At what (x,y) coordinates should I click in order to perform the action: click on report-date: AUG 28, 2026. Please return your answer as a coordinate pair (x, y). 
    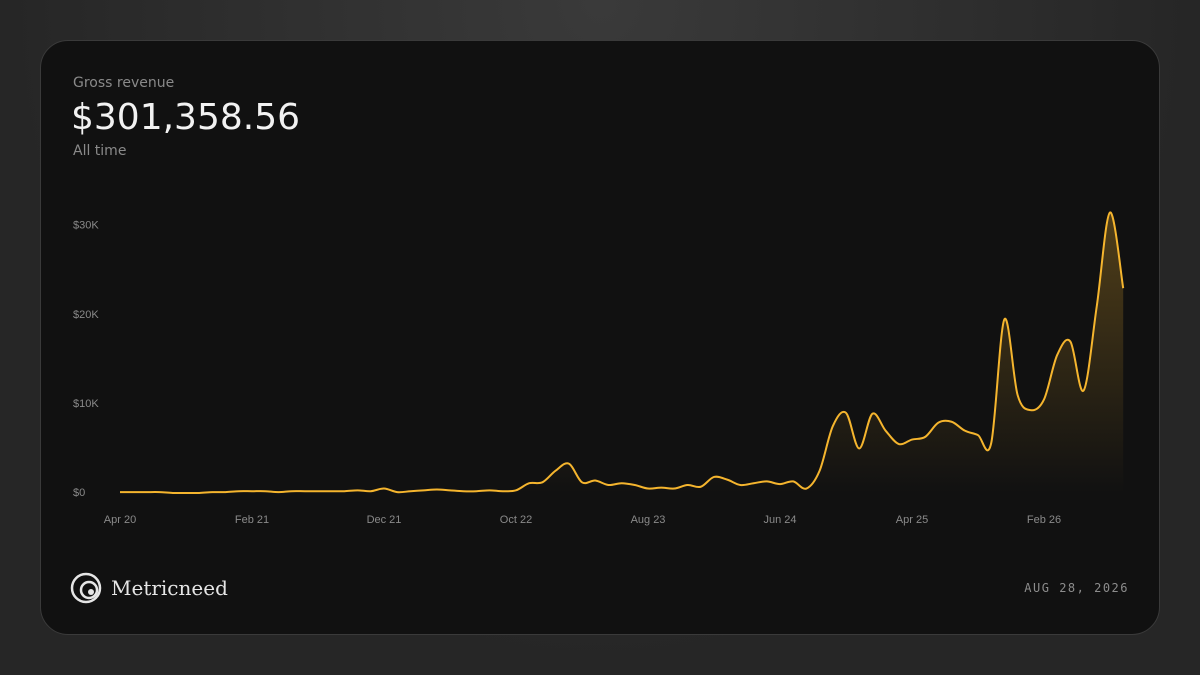
    Looking at the image, I should click on (1076, 588).